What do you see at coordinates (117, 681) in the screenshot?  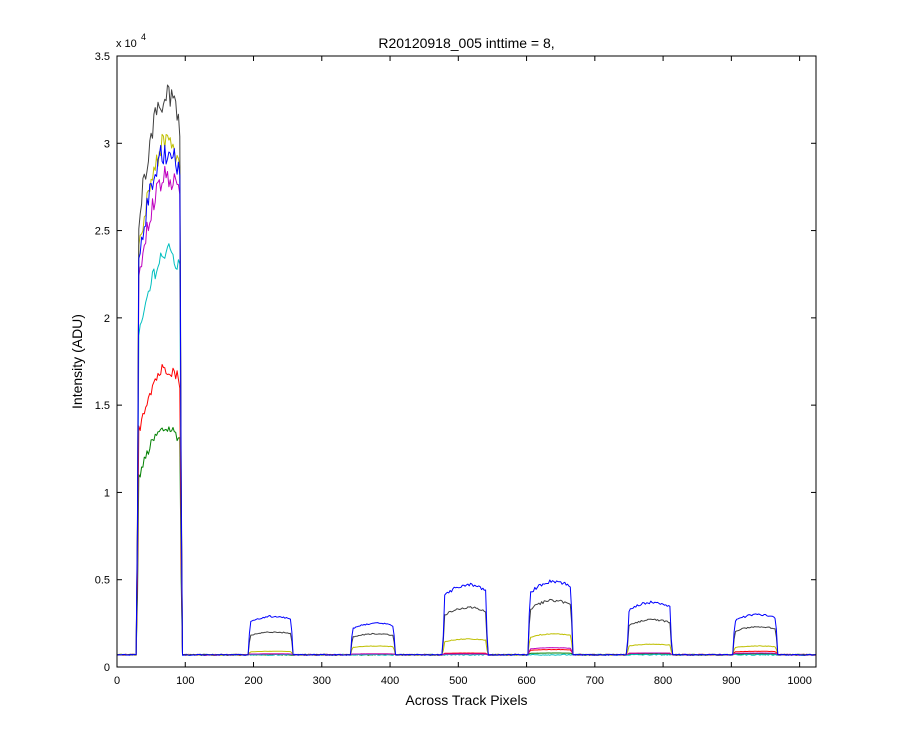 I see `x-tick-label: 0` at bounding box center [117, 681].